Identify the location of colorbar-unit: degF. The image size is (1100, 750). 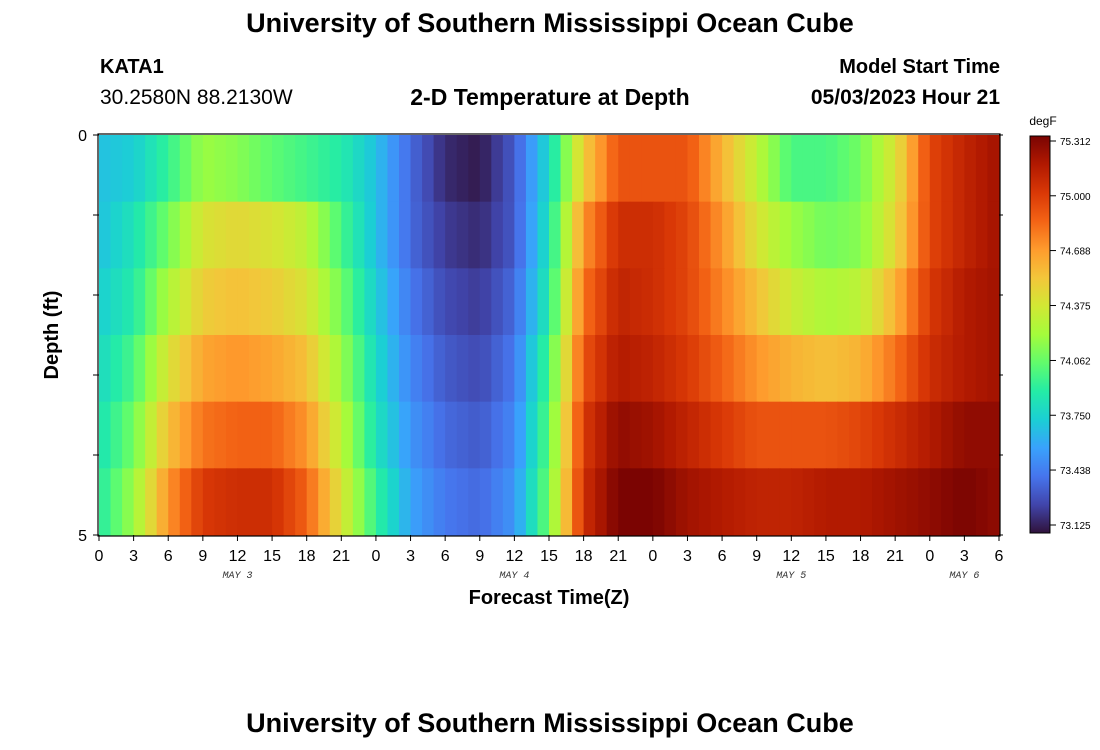
(1042, 121).